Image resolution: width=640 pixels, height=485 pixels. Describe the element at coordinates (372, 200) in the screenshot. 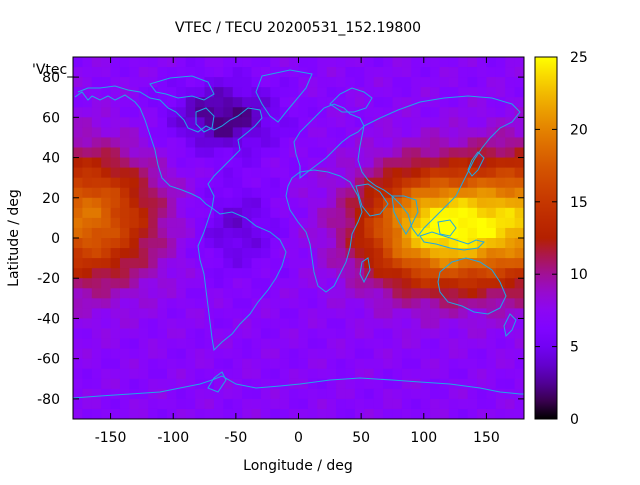

I see `coastline-arabia` at that location.